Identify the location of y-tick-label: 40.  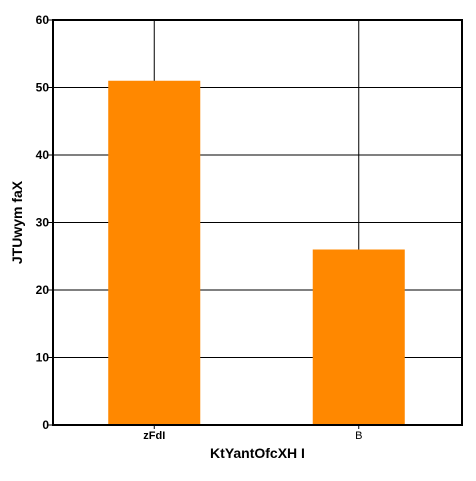
(43, 155).